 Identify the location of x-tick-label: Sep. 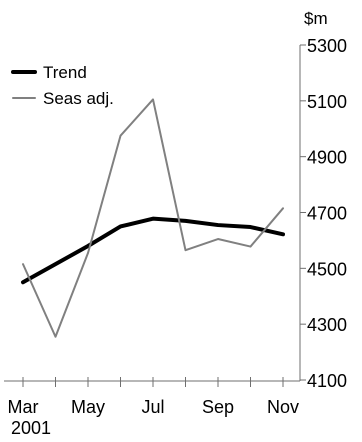
(218, 407).